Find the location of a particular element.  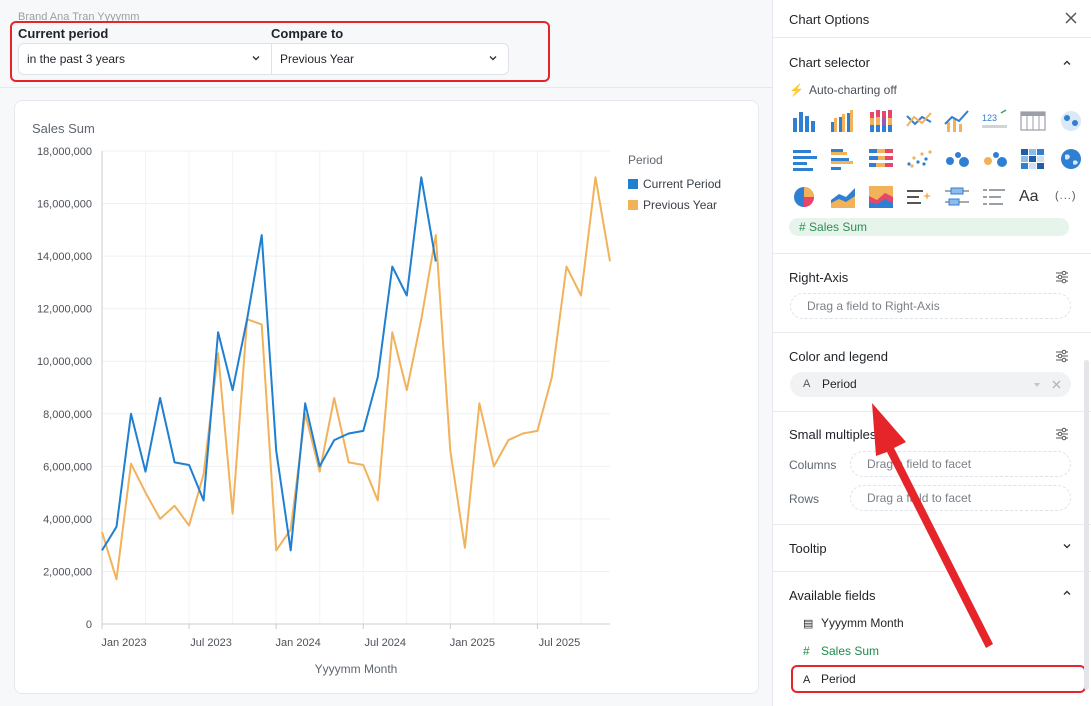

x-tick-label: Jul 2025 is located at coordinates (560, 643).